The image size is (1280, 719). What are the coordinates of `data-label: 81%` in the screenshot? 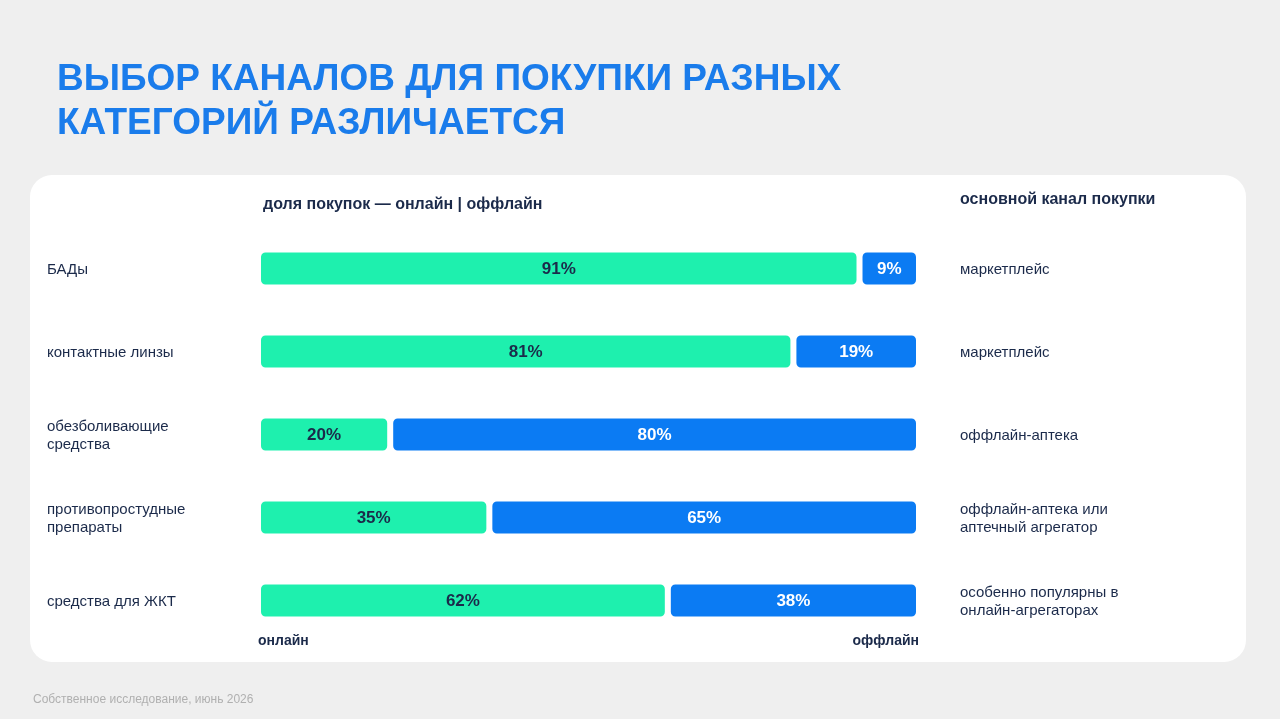 It's located at (525, 351).